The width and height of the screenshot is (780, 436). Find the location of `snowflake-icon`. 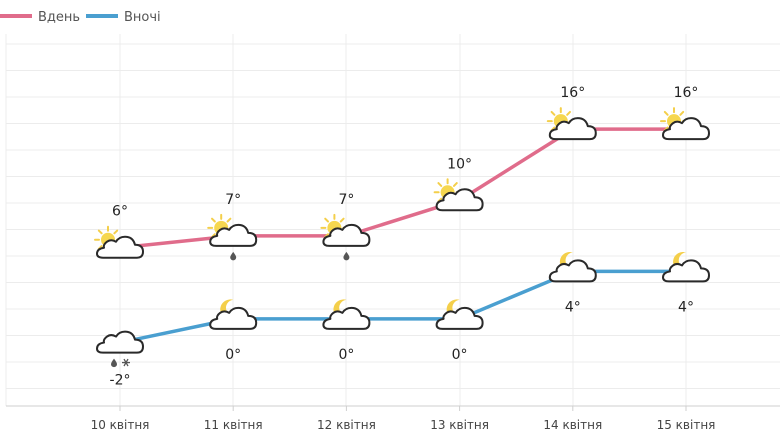

snowflake-icon is located at coordinates (126, 362).